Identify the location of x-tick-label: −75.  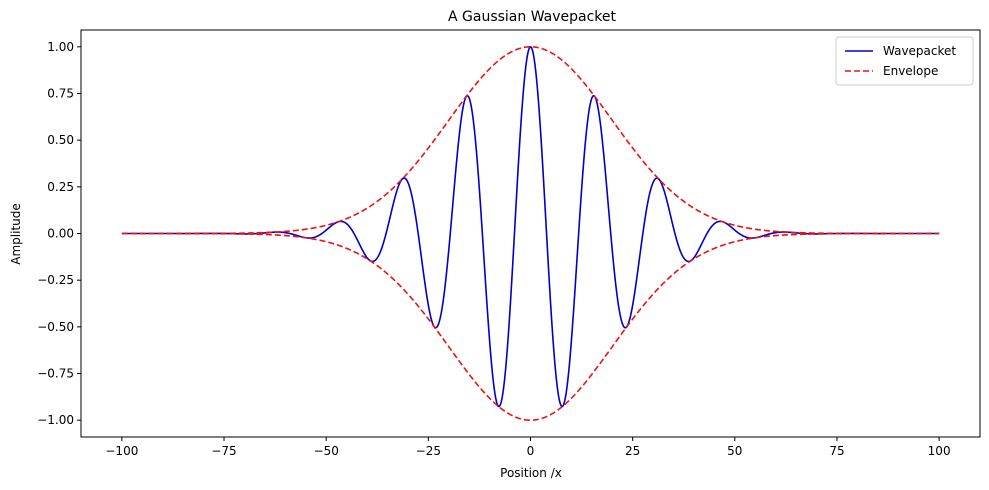
(223, 451).